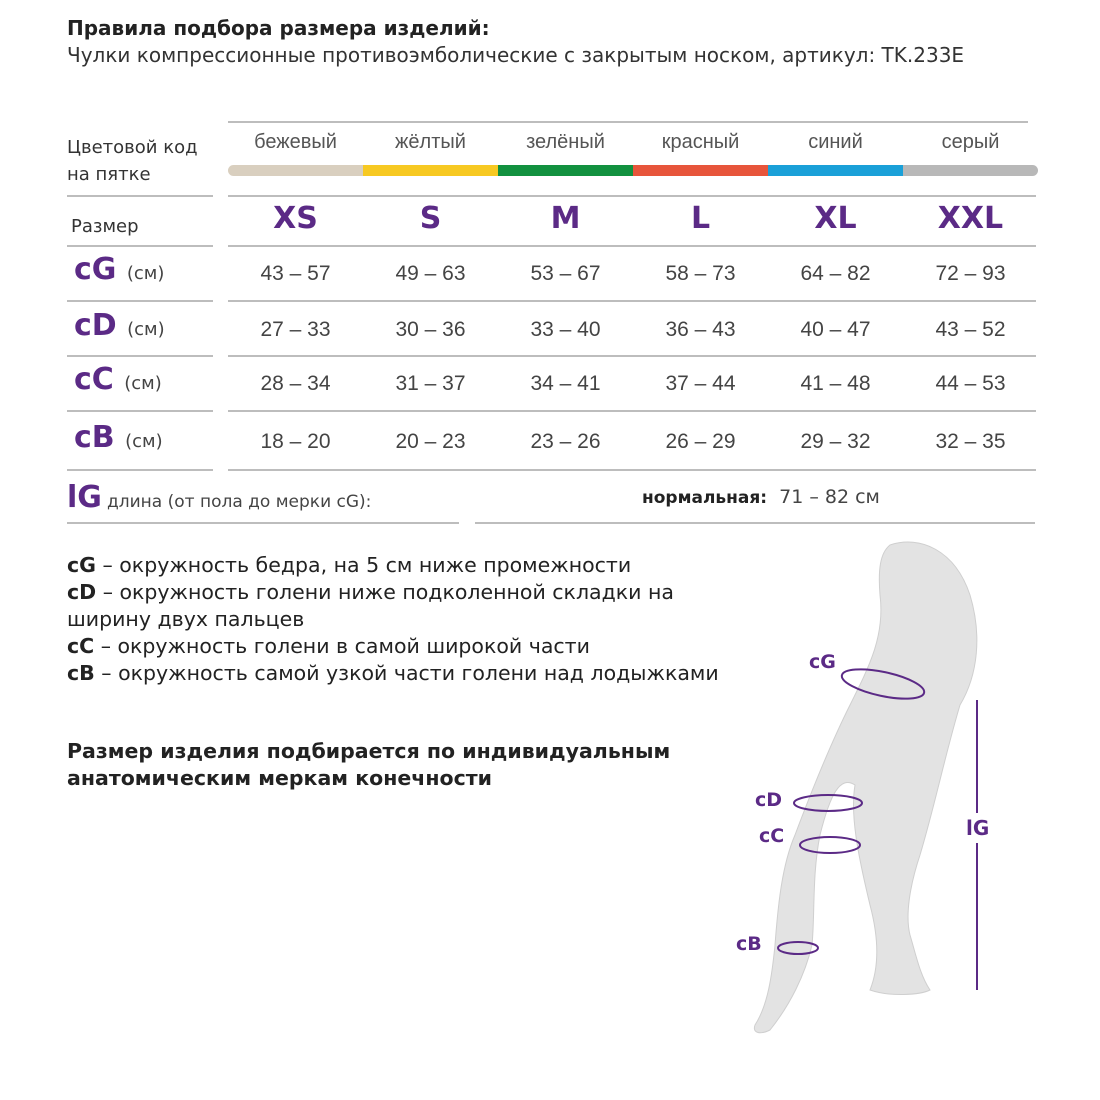  Describe the element at coordinates (95, 269) in the screenshot. I see `measure-code: cG` at that location.